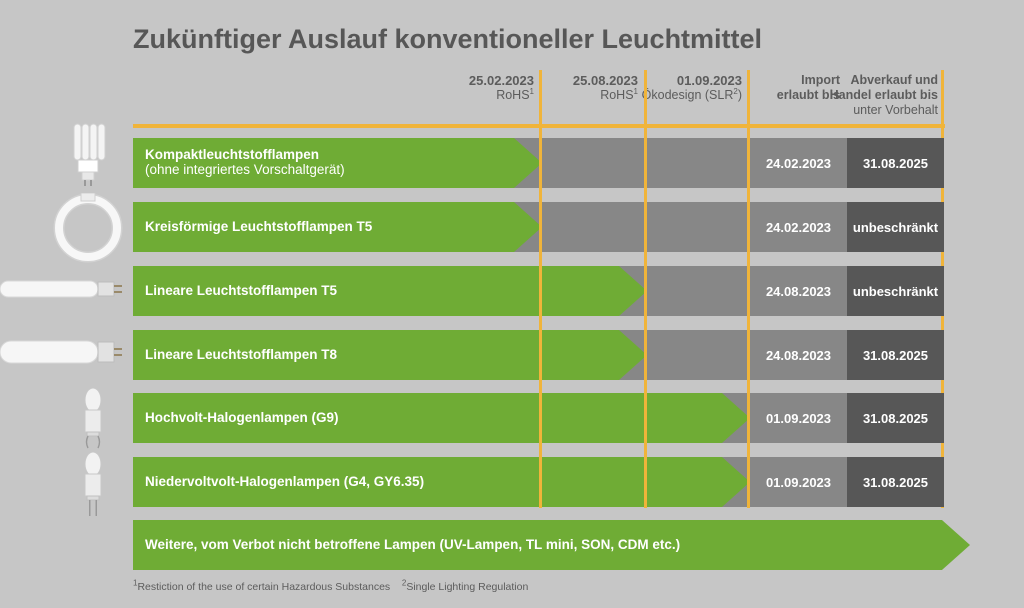 Image resolution: width=1024 pixels, height=608 pixels. I want to click on compact-fluorescent-lamp-icon, so click(88, 155).